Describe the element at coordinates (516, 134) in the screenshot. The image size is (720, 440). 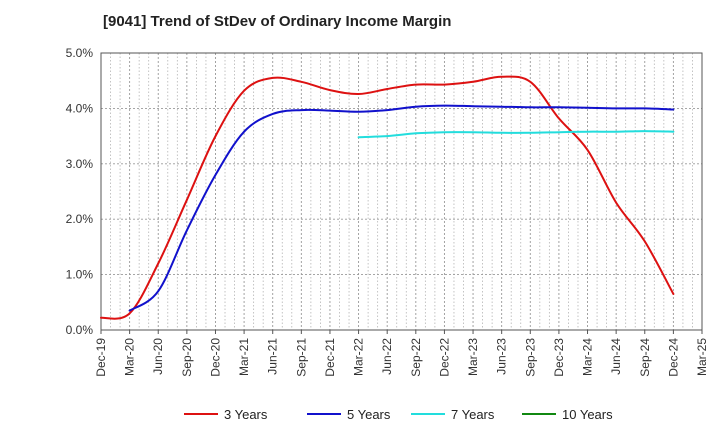
I see `series-line-7-years` at that location.